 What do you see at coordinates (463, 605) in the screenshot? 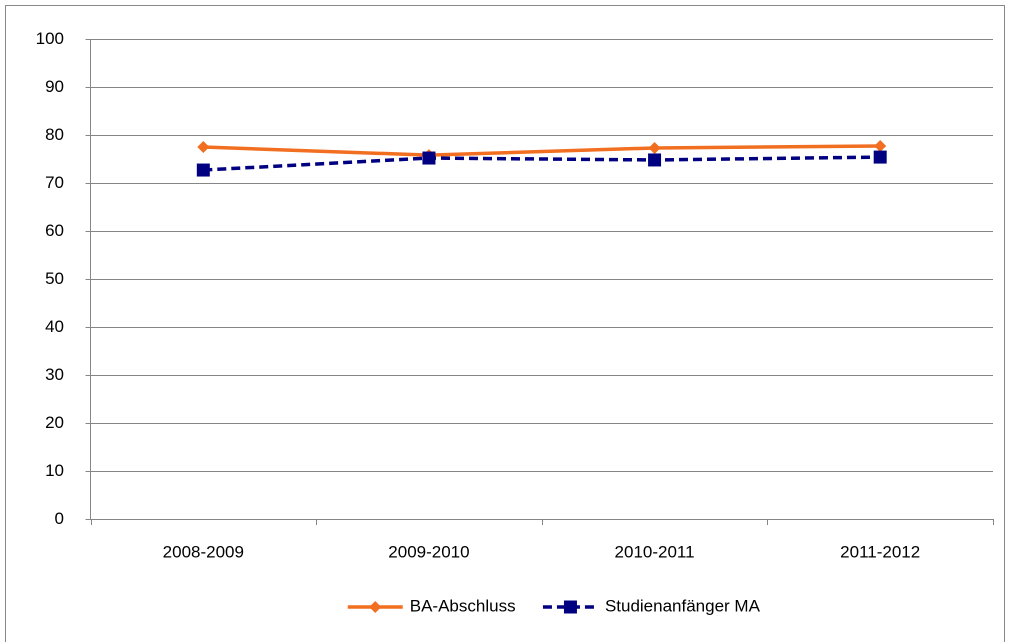
I see `legend-label: BA-Abschluss` at bounding box center [463, 605].